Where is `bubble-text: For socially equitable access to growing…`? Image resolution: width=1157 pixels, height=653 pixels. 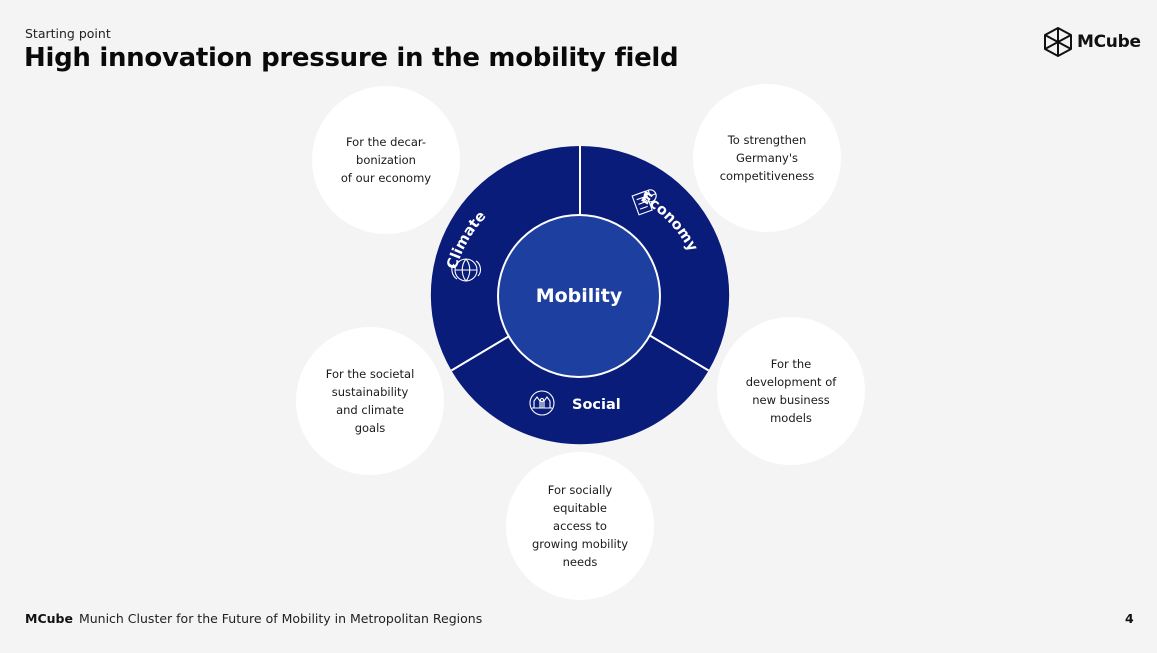 bubble-text: For socially equitable access to growing… is located at coordinates (580, 526).